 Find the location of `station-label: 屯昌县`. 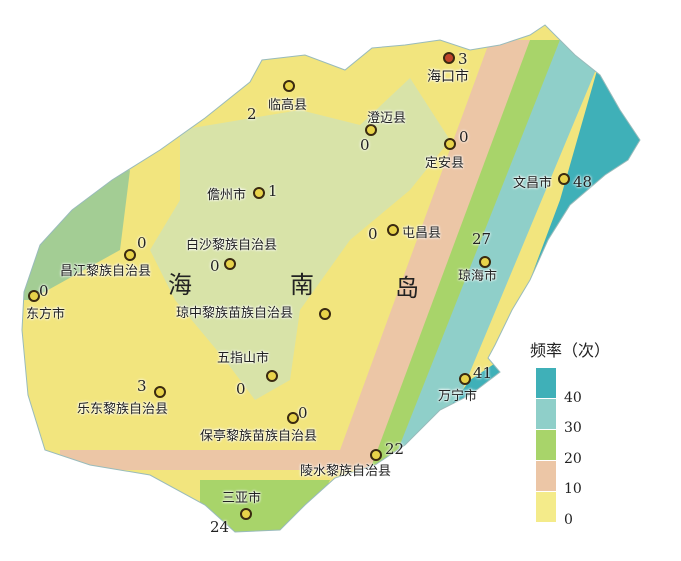

station-label: 屯昌县 is located at coordinates (422, 233).